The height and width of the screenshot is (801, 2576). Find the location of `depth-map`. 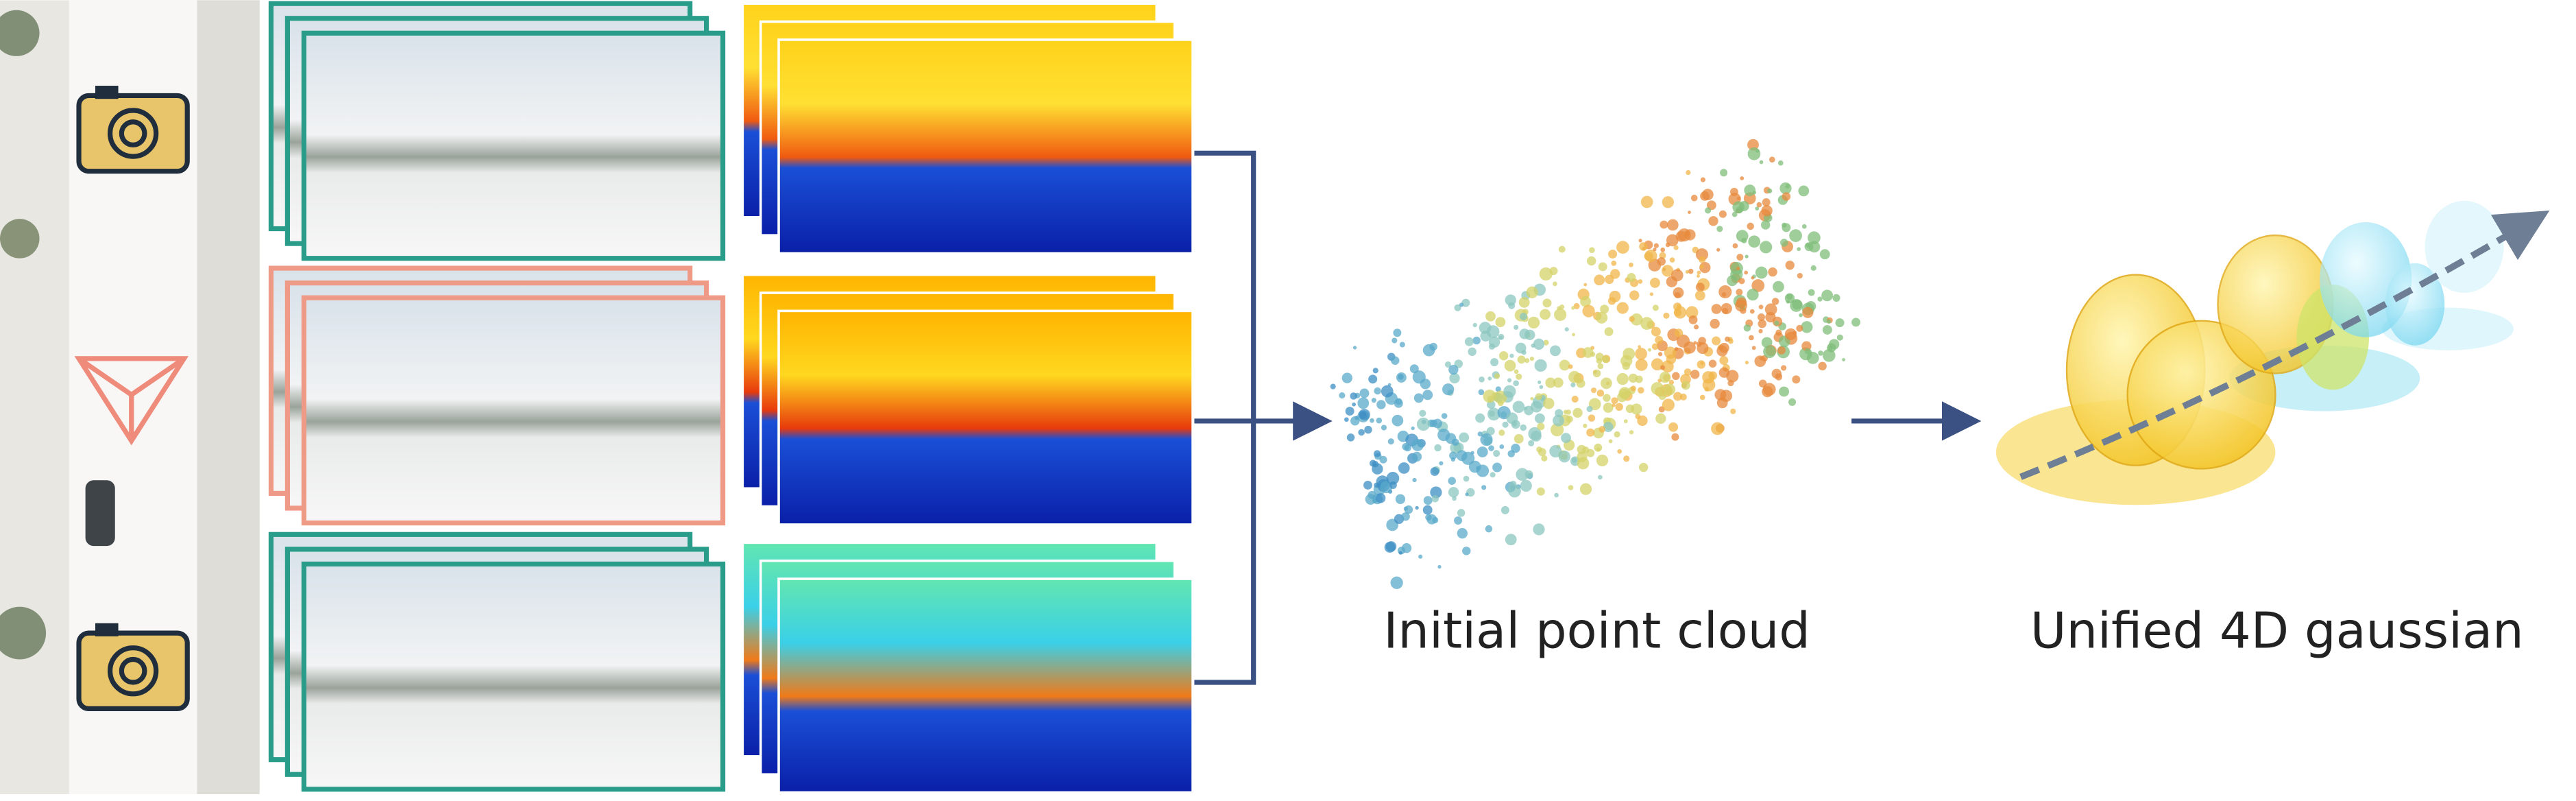

depth-map is located at coordinates (985, 147).